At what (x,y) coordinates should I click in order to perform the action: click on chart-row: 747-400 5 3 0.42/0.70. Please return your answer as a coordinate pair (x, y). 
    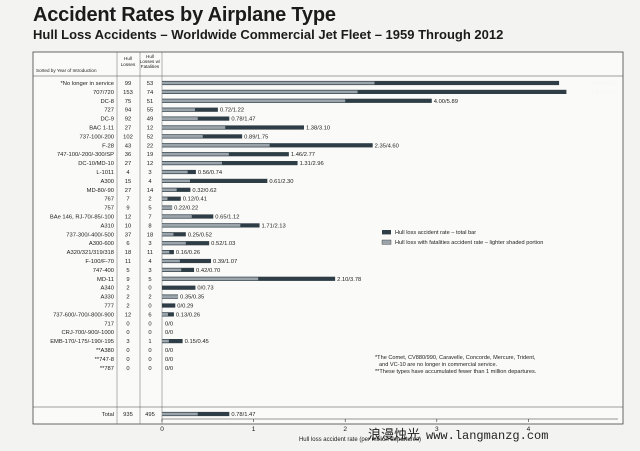
    Looking at the image, I should click on (156, 270).